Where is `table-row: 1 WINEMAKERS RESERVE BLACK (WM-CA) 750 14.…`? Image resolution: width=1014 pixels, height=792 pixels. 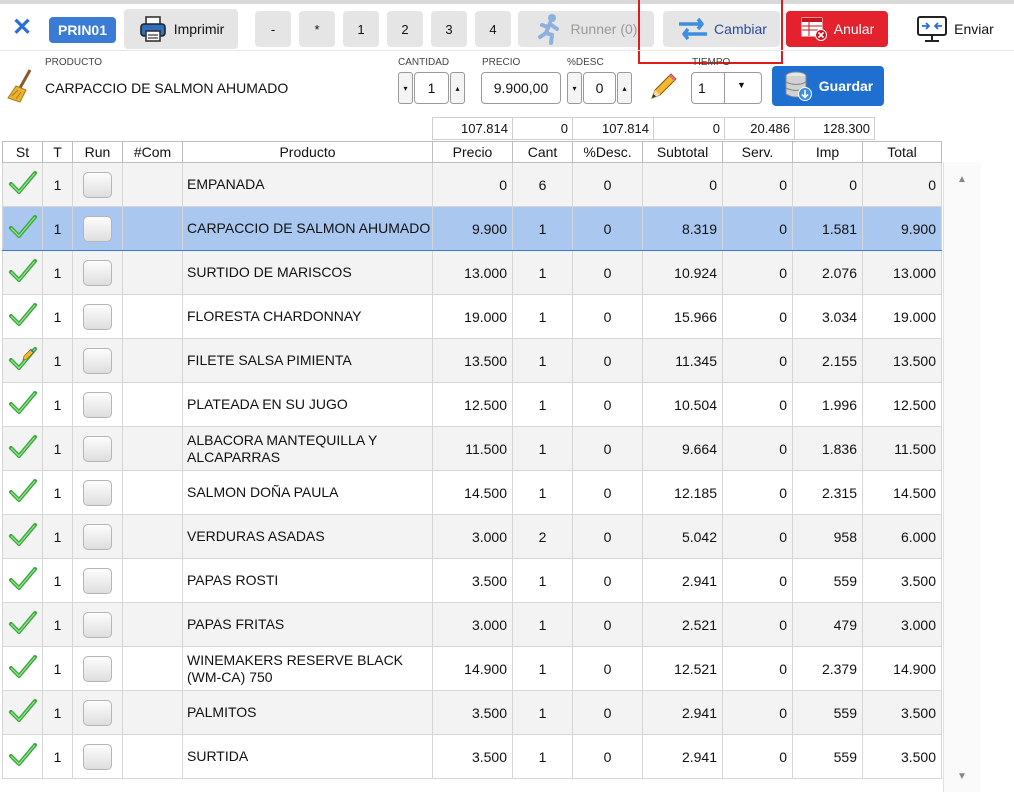
table-row: 1 WINEMAKERS RESERVE BLACK (WM-CA) 750 14.… is located at coordinates (472, 668).